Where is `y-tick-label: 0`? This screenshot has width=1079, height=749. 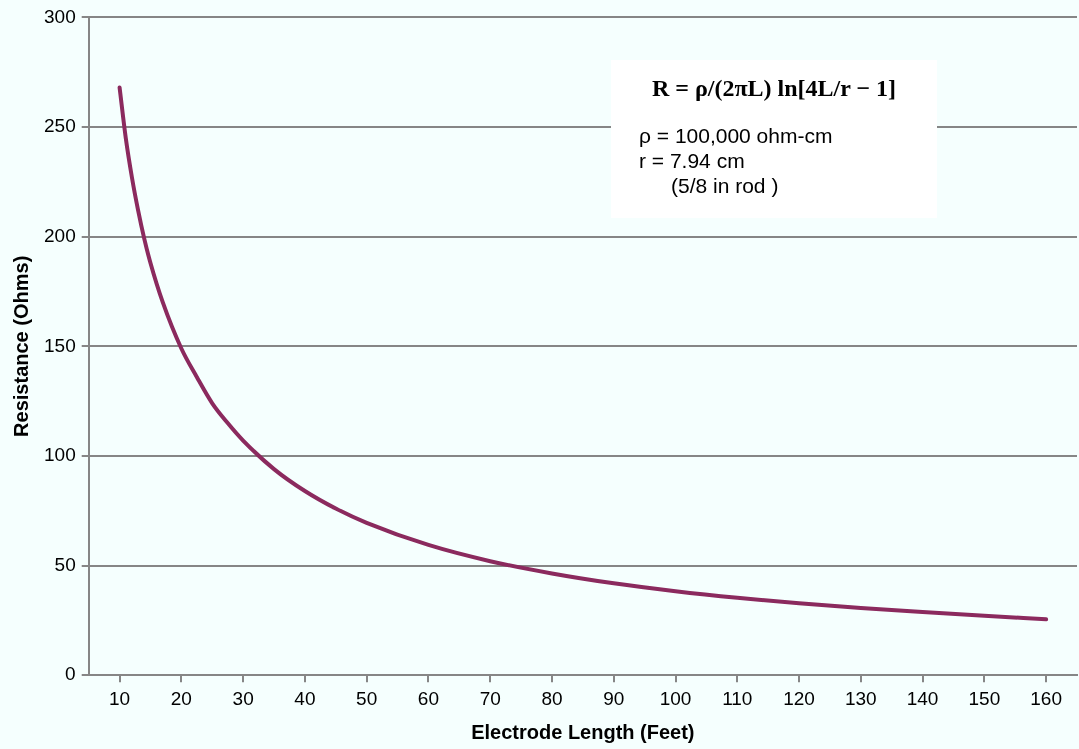 y-tick-label: 0 is located at coordinates (70, 674).